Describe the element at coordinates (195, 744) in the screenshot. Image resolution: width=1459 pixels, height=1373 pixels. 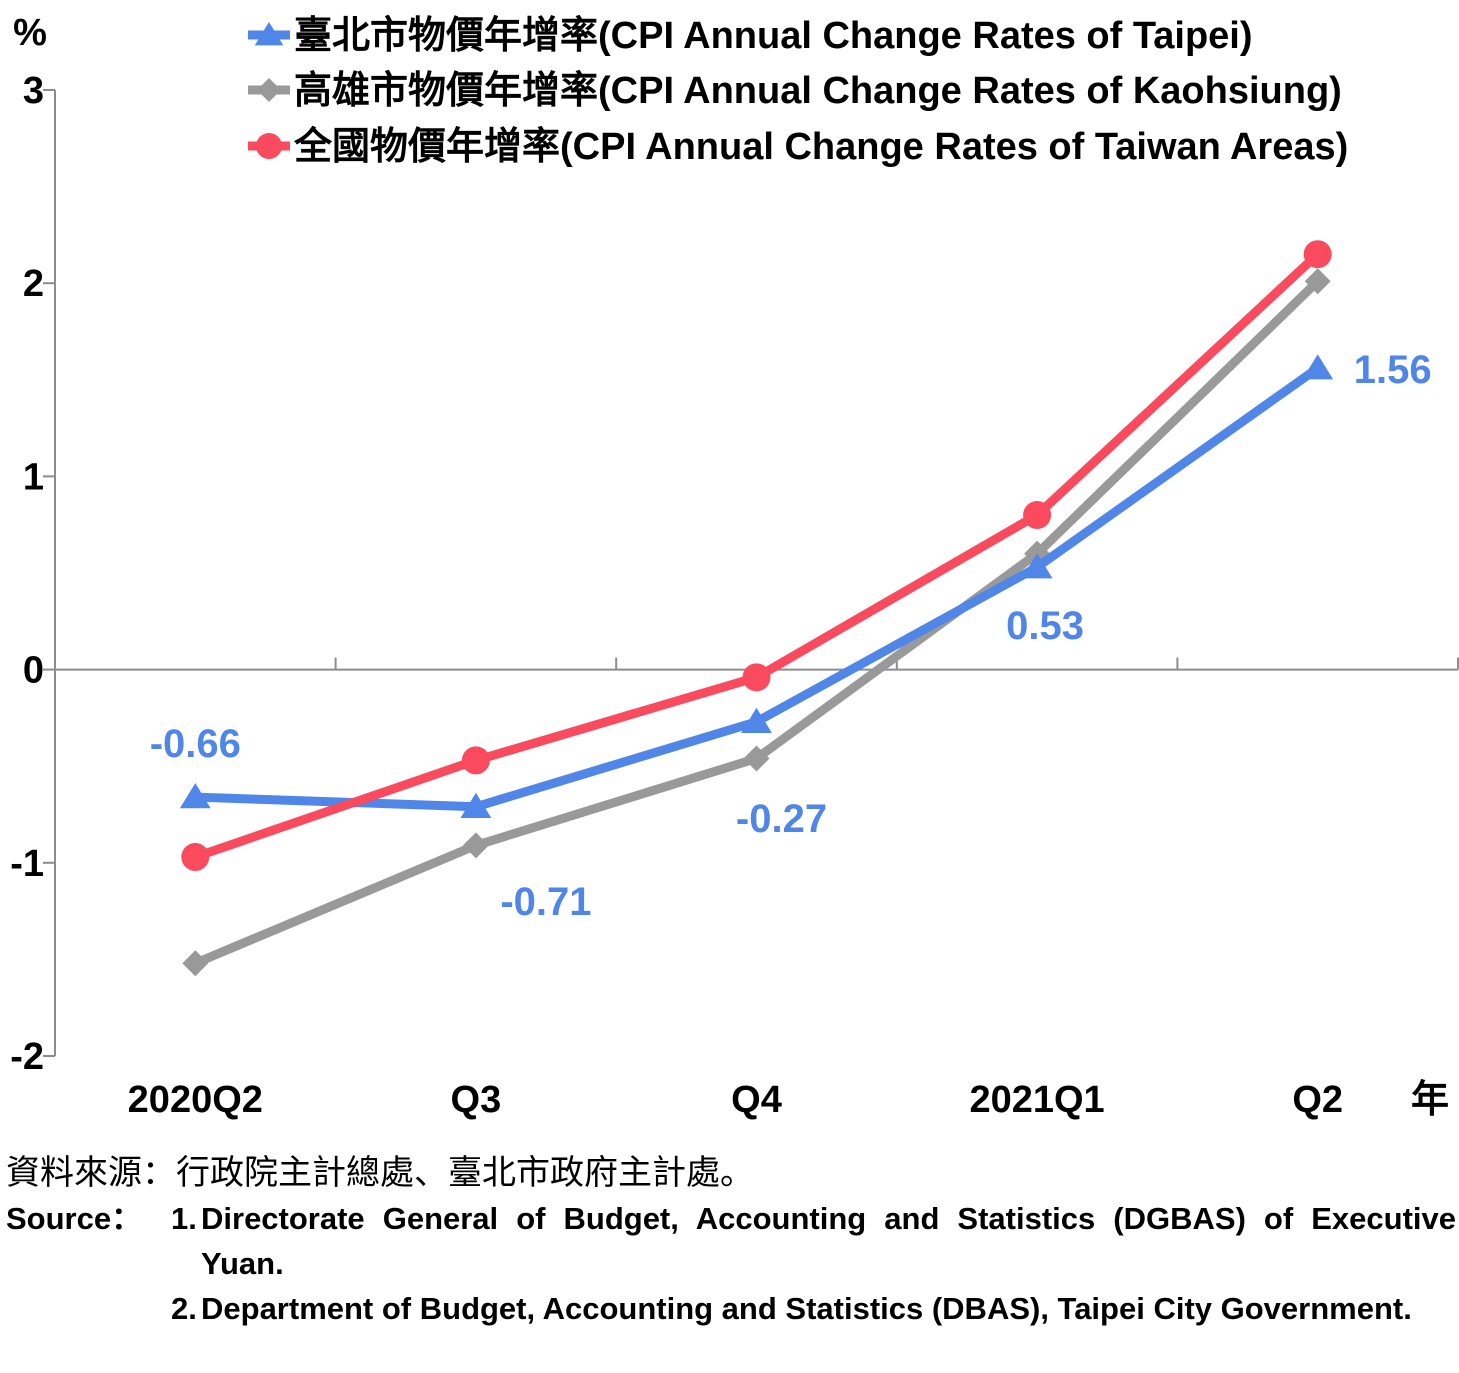
I see `data-label: -0.66` at that location.